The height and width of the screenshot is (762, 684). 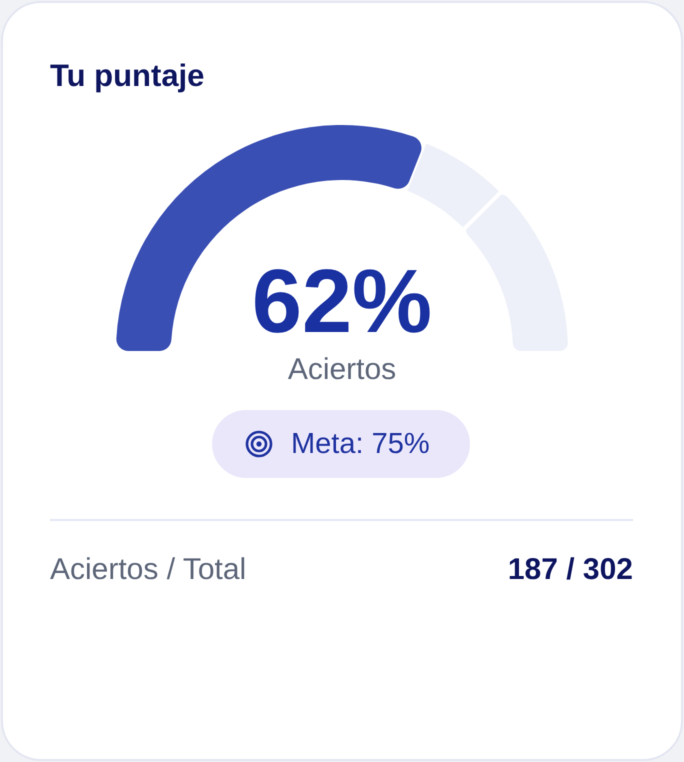 What do you see at coordinates (570, 569) in the screenshot?
I see `text: 187 / 302` at bounding box center [570, 569].